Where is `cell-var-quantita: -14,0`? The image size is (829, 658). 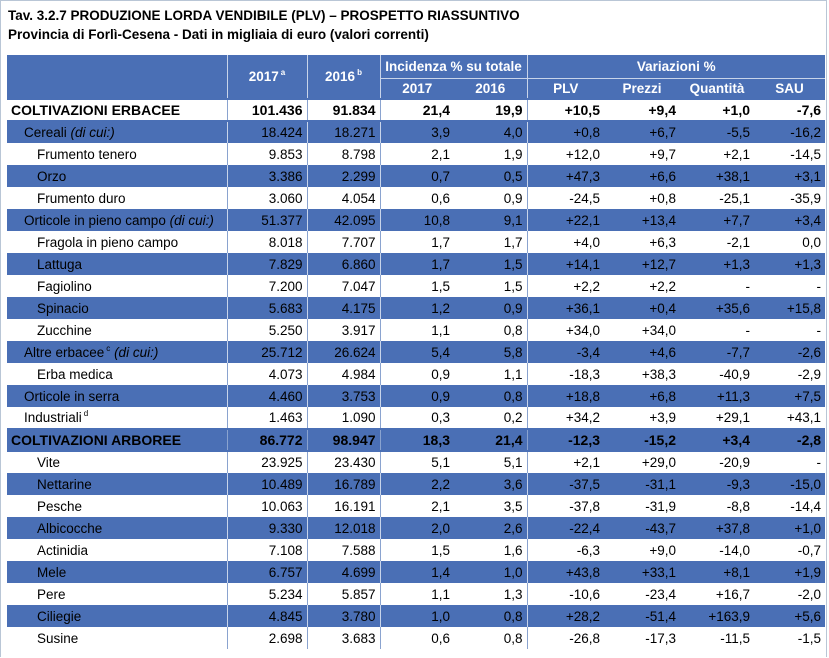
cell-var-quantita: -14,0 is located at coordinates (717, 550).